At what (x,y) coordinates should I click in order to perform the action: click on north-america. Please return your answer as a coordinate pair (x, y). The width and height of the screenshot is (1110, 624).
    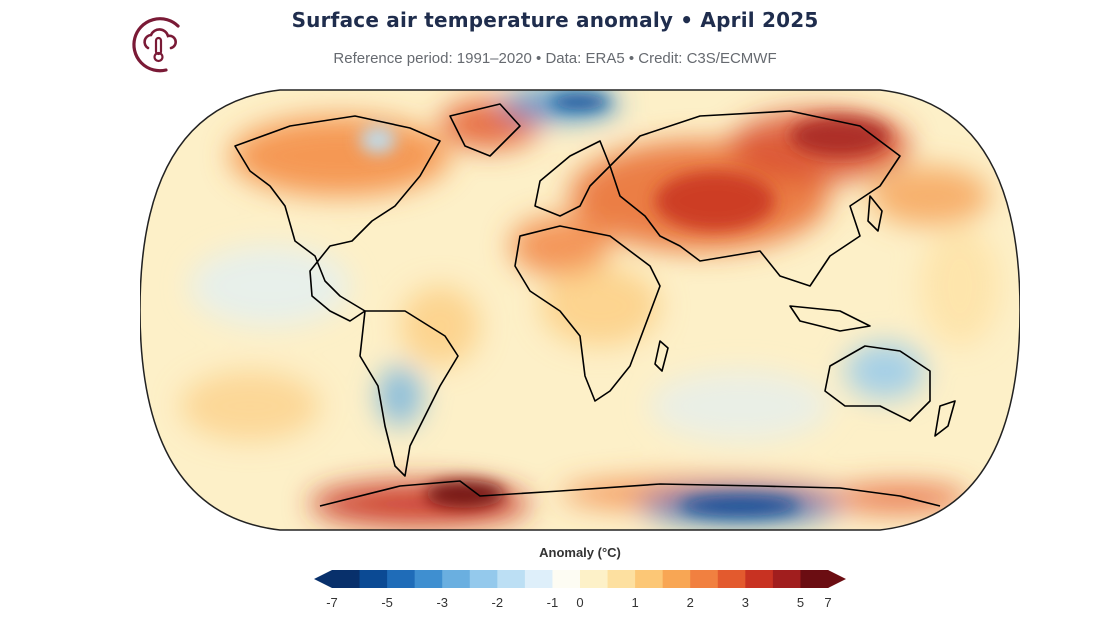
    Looking at the image, I should click on (337, 218).